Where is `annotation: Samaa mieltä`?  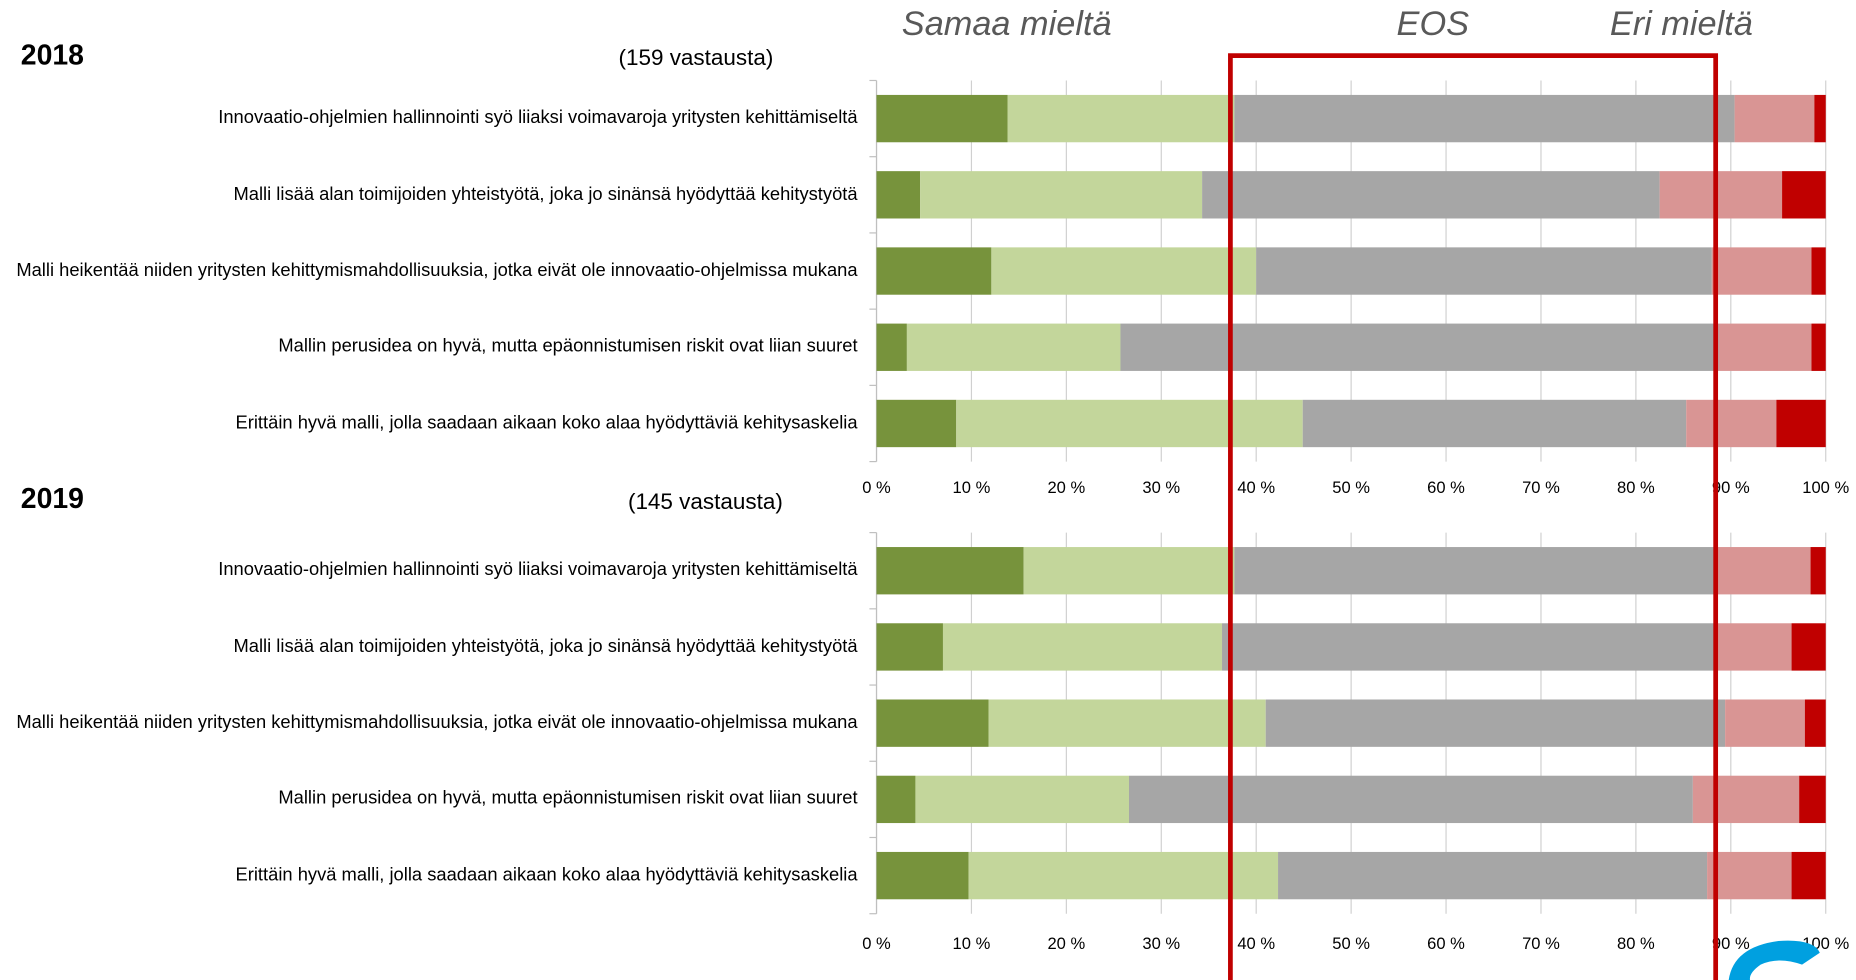
annotation: Samaa mieltä is located at coordinates (1007, 24).